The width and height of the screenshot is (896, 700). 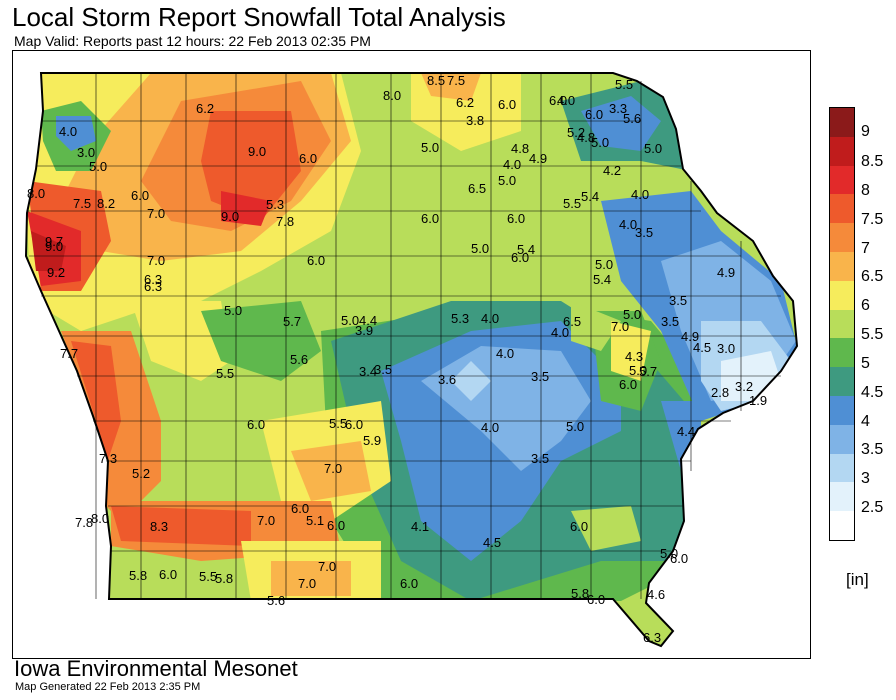 I want to click on legend-color-bar, so click(x=842, y=324).